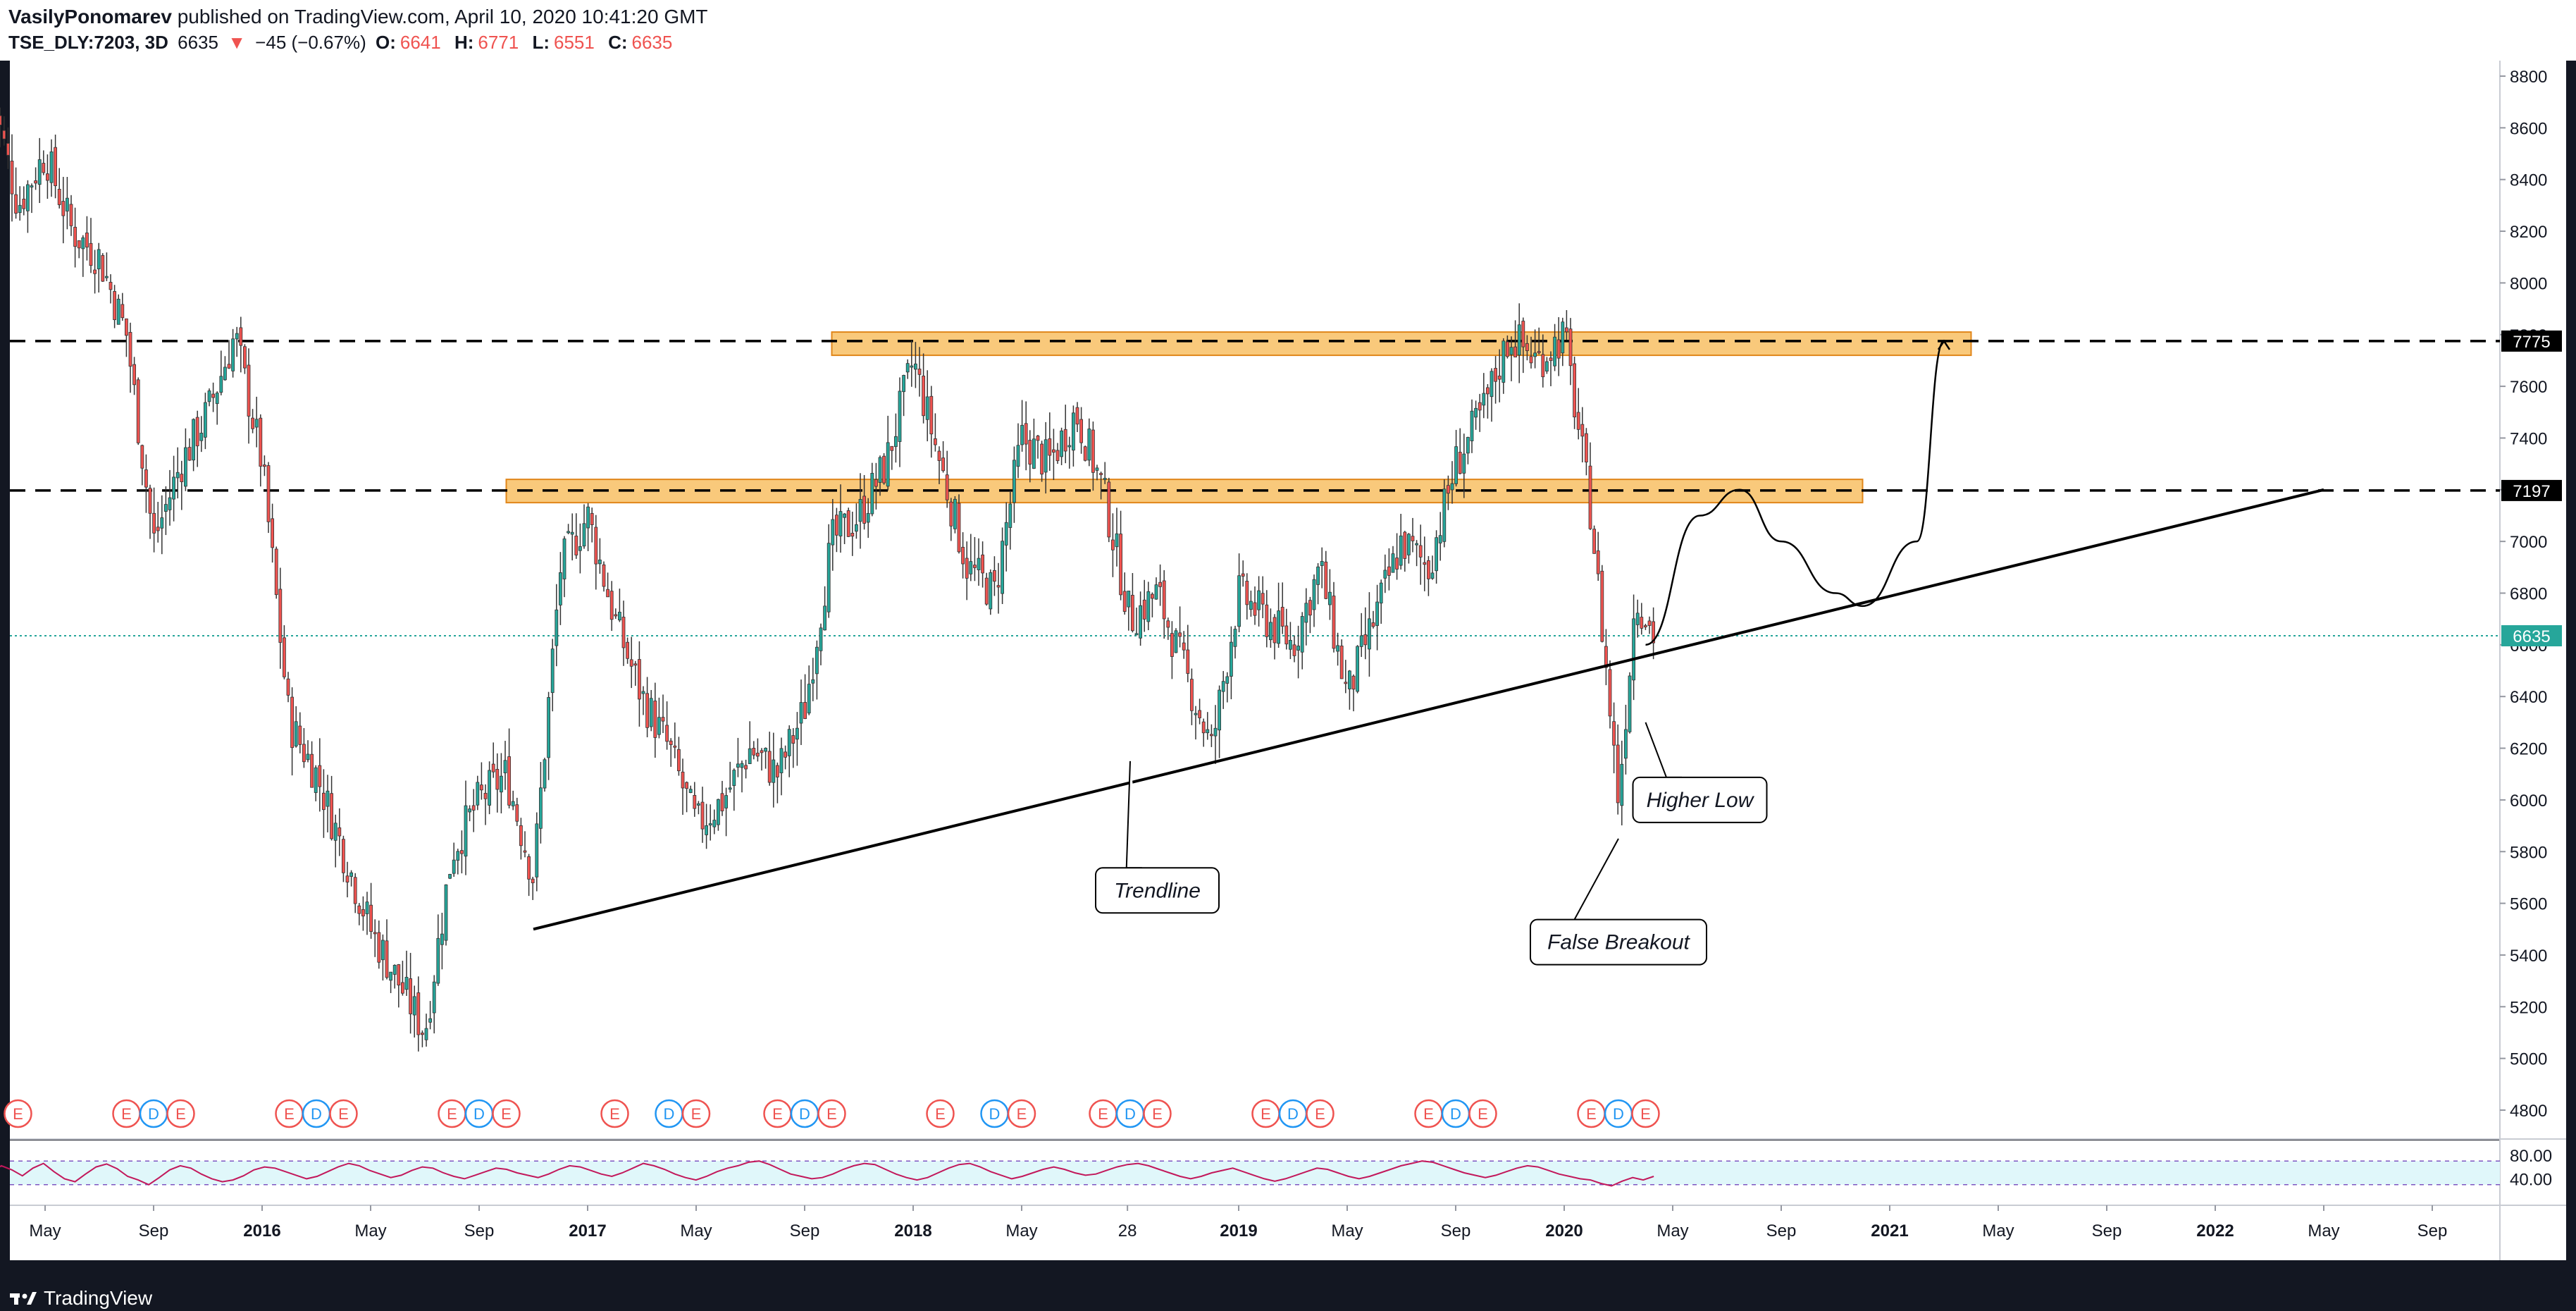 The height and width of the screenshot is (1311, 2576). I want to click on symbol-label: TSE_DLY:7203, 3D, so click(88, 42).